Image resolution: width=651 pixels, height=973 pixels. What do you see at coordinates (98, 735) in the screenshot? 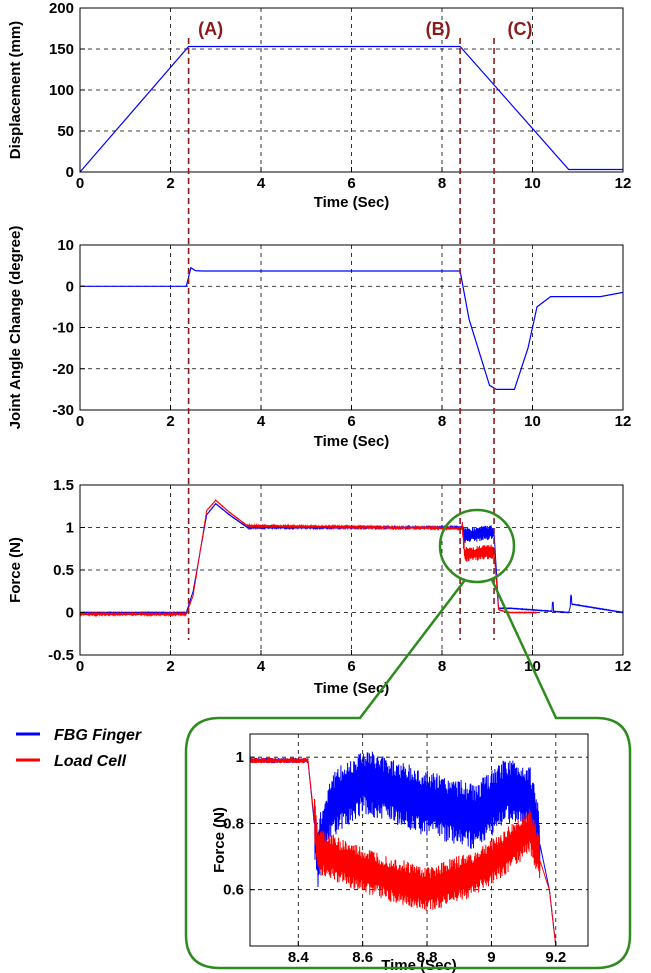
I see `legend-label: FBG Finger` at bounding box center [98, 735].